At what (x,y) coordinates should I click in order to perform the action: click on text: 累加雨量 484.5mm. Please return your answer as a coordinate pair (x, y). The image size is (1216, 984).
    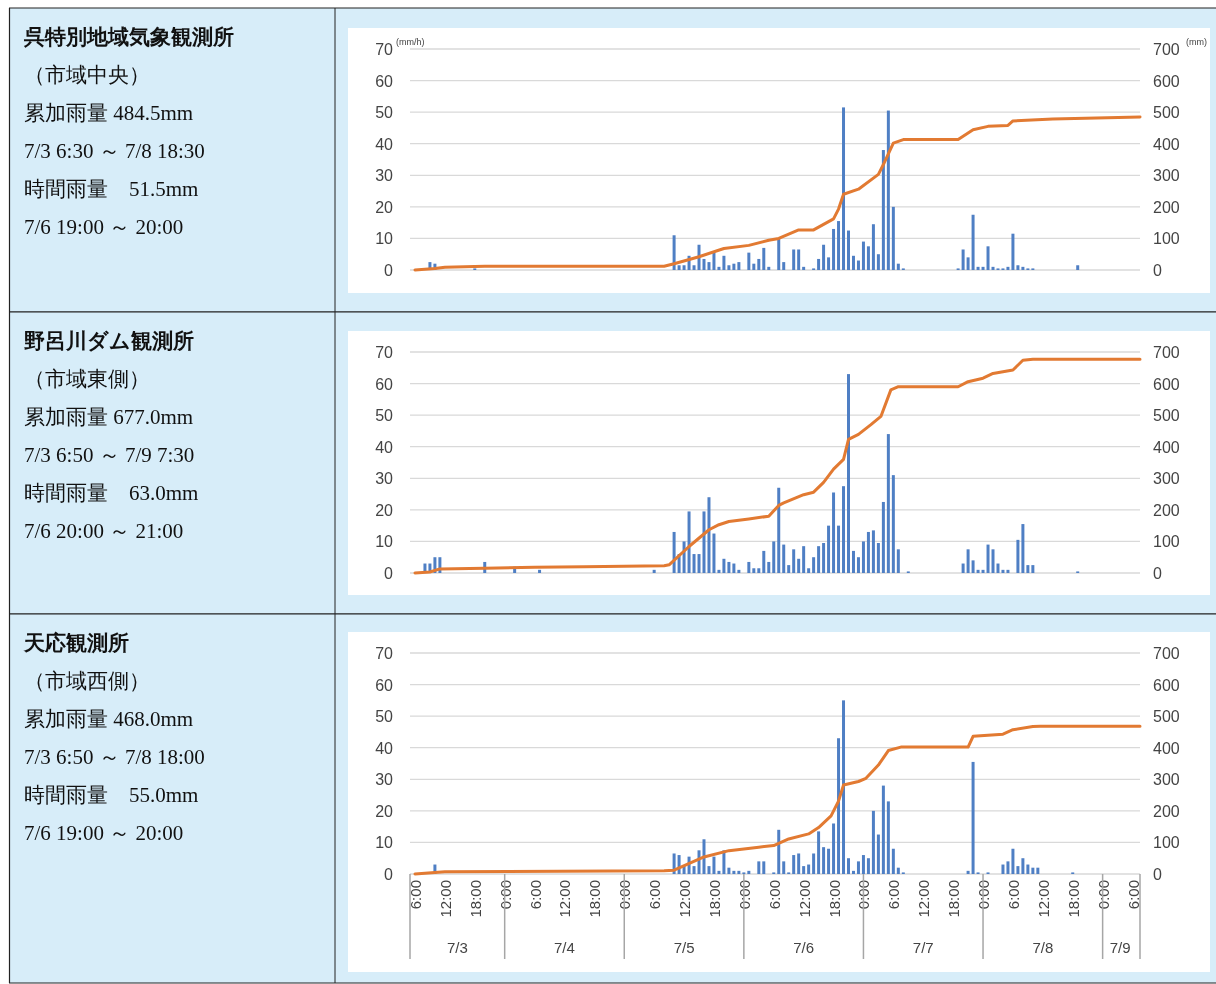
    Looking at the image, I should click on (109, 113).